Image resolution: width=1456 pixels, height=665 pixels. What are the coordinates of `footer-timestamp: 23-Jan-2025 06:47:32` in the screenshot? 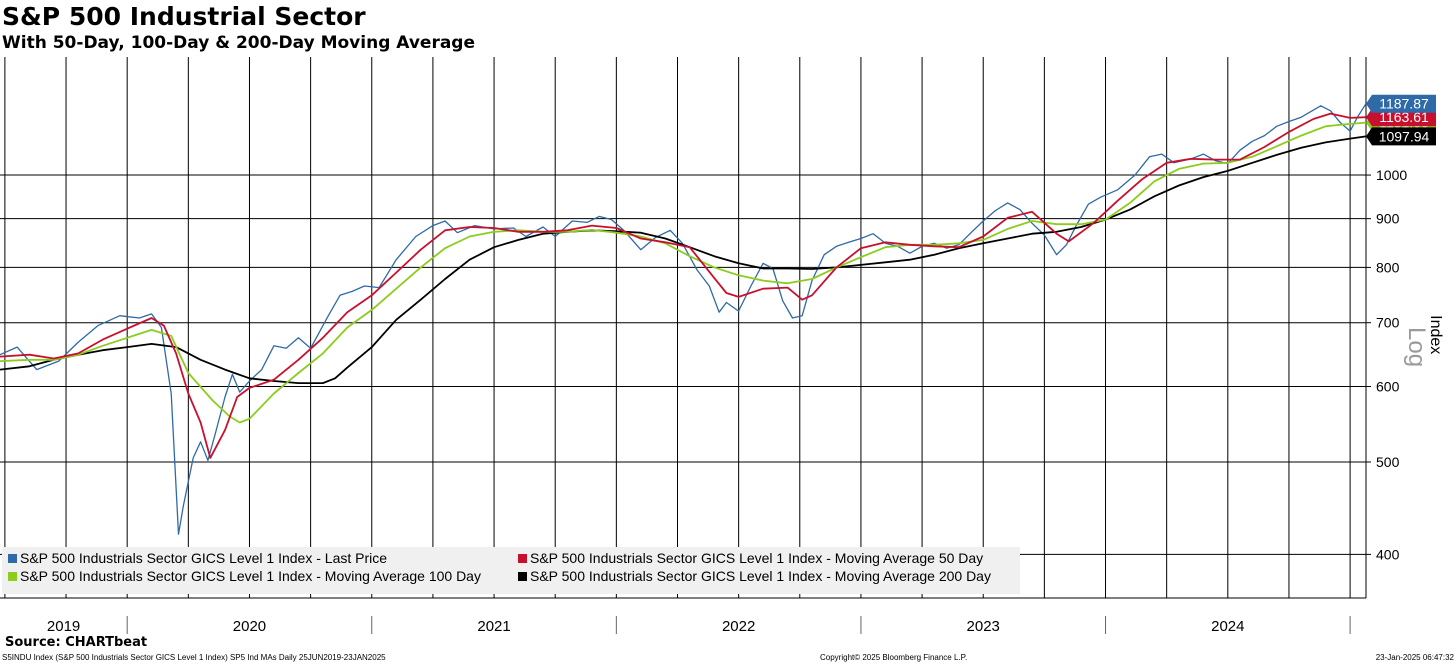 It's located at (1414, 657).